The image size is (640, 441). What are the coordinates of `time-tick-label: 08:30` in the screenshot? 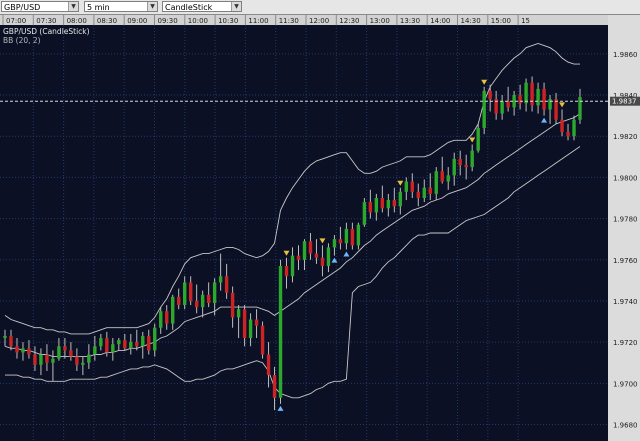 It's located at (107, 21).